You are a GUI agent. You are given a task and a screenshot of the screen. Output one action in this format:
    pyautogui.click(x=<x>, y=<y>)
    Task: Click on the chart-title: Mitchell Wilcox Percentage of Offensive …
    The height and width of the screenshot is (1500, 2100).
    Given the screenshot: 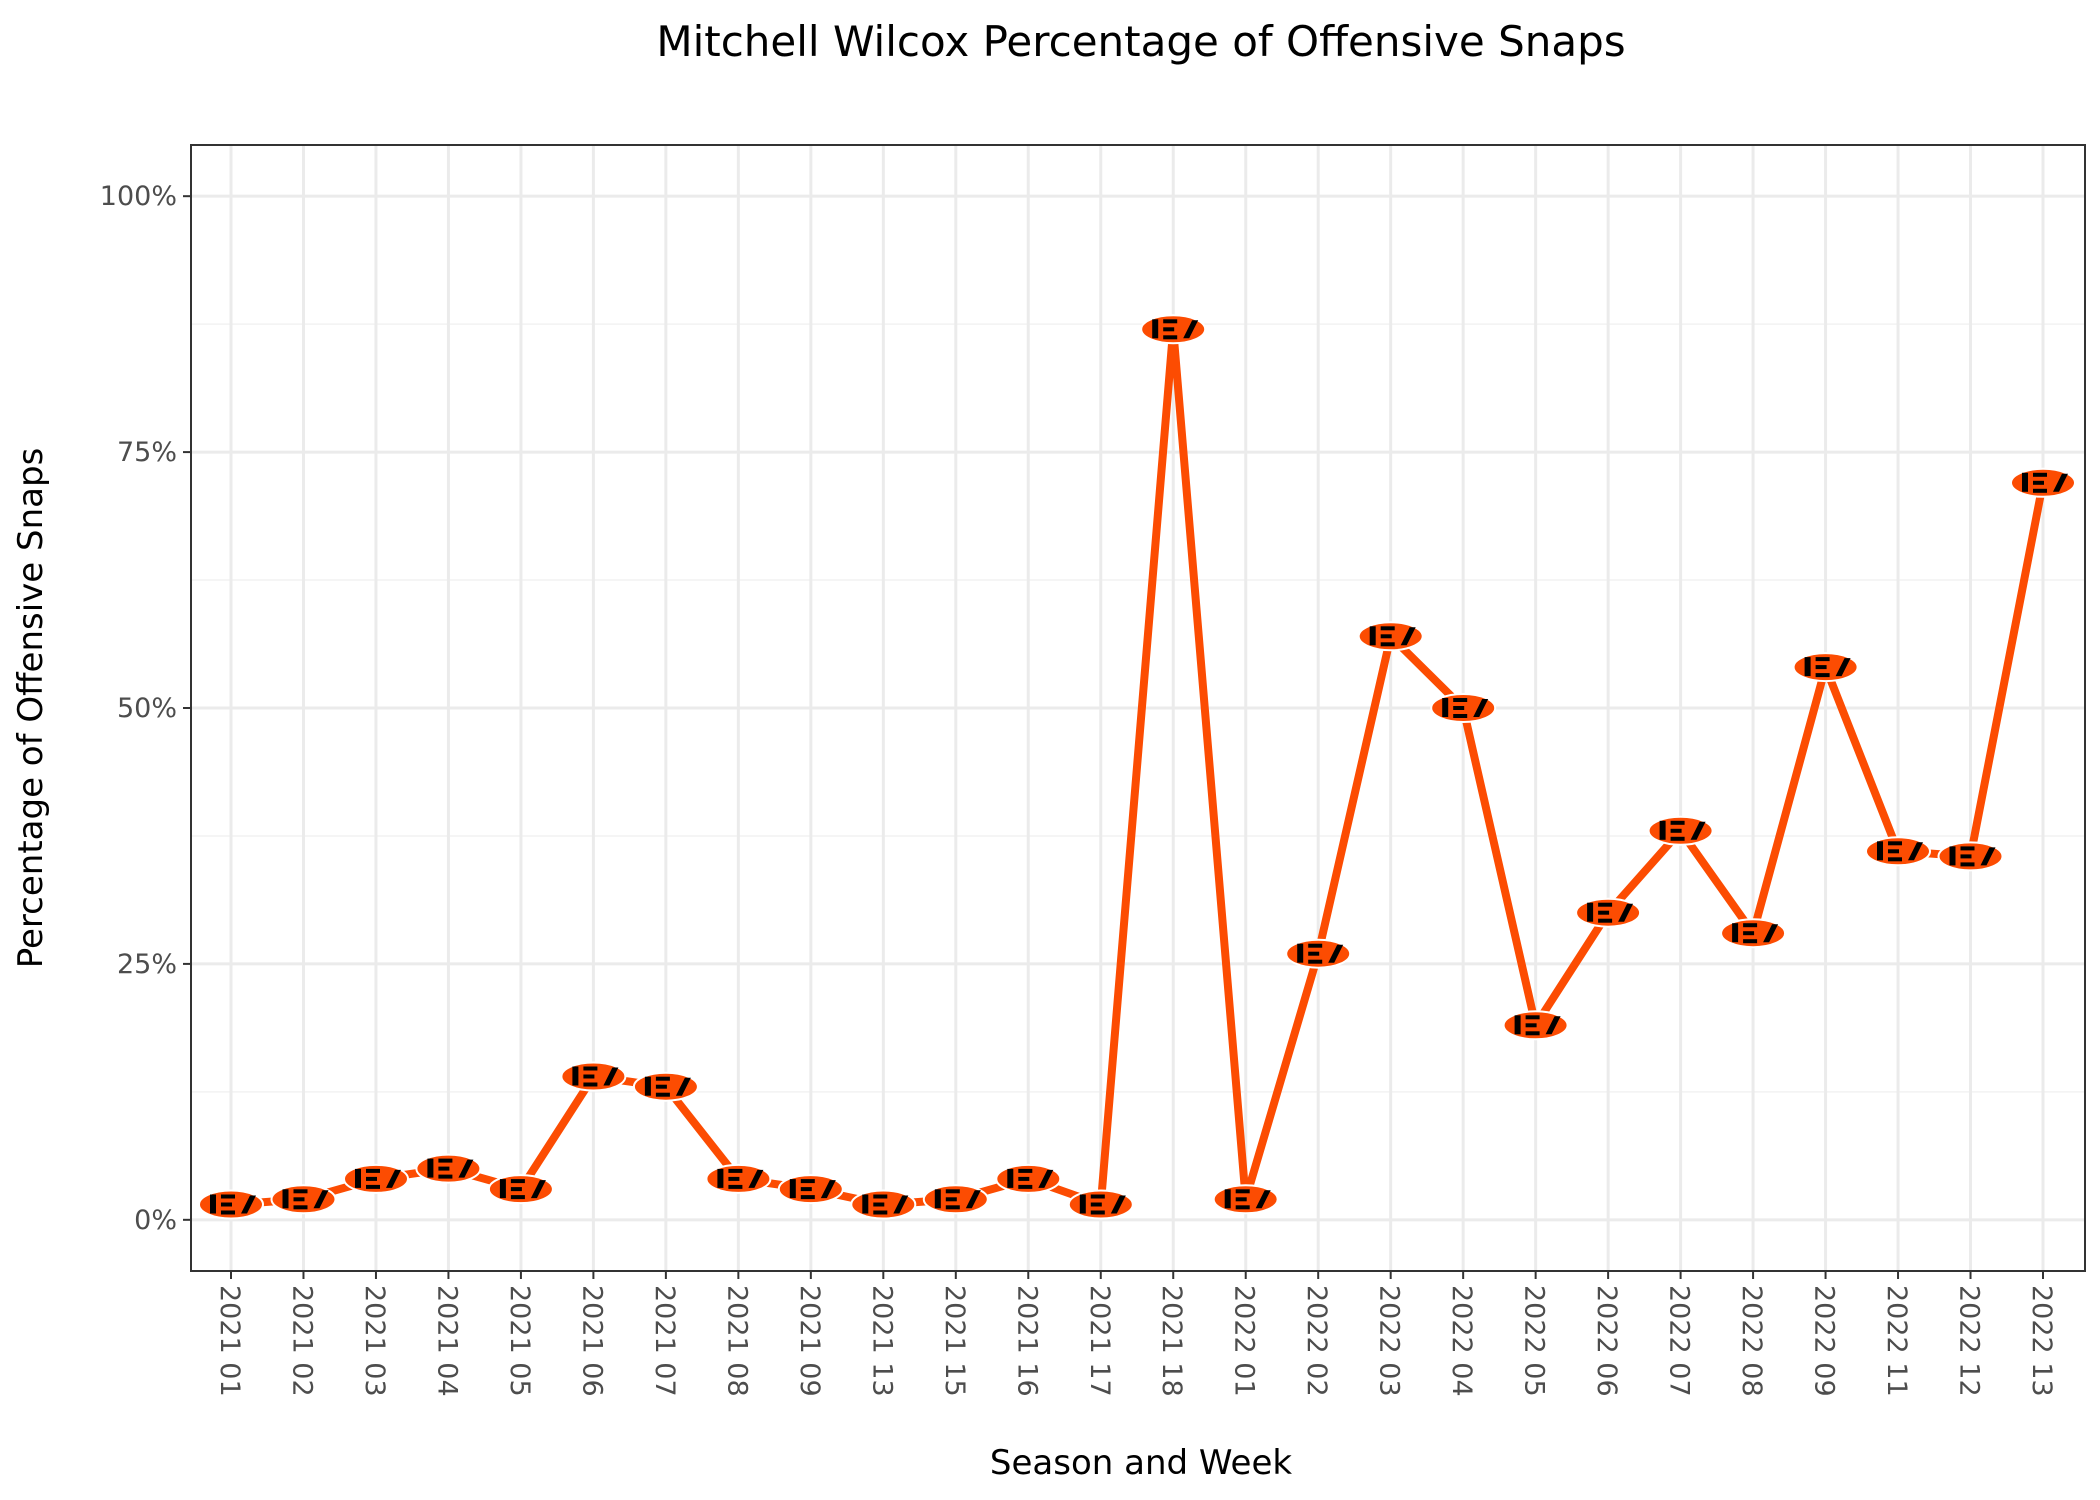 What is the action you would take?
    pyautogui.click(x=1140, y=41)
    